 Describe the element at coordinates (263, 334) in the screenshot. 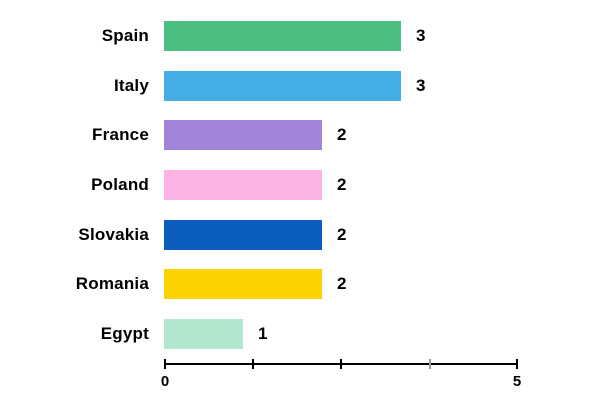

I see `value-label: 1` at that location.